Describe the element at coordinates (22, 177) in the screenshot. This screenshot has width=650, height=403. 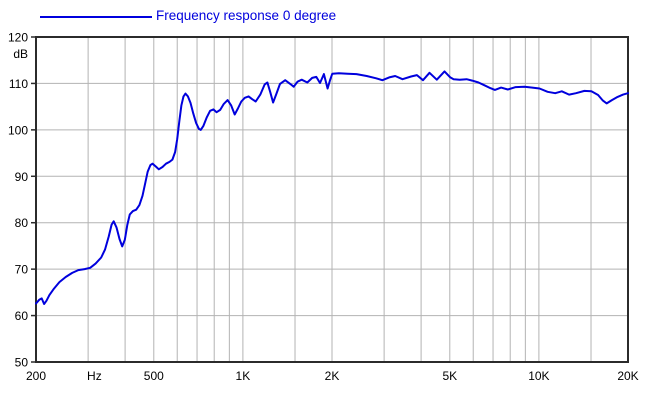
I see `y-tick-label: 90` at that location.